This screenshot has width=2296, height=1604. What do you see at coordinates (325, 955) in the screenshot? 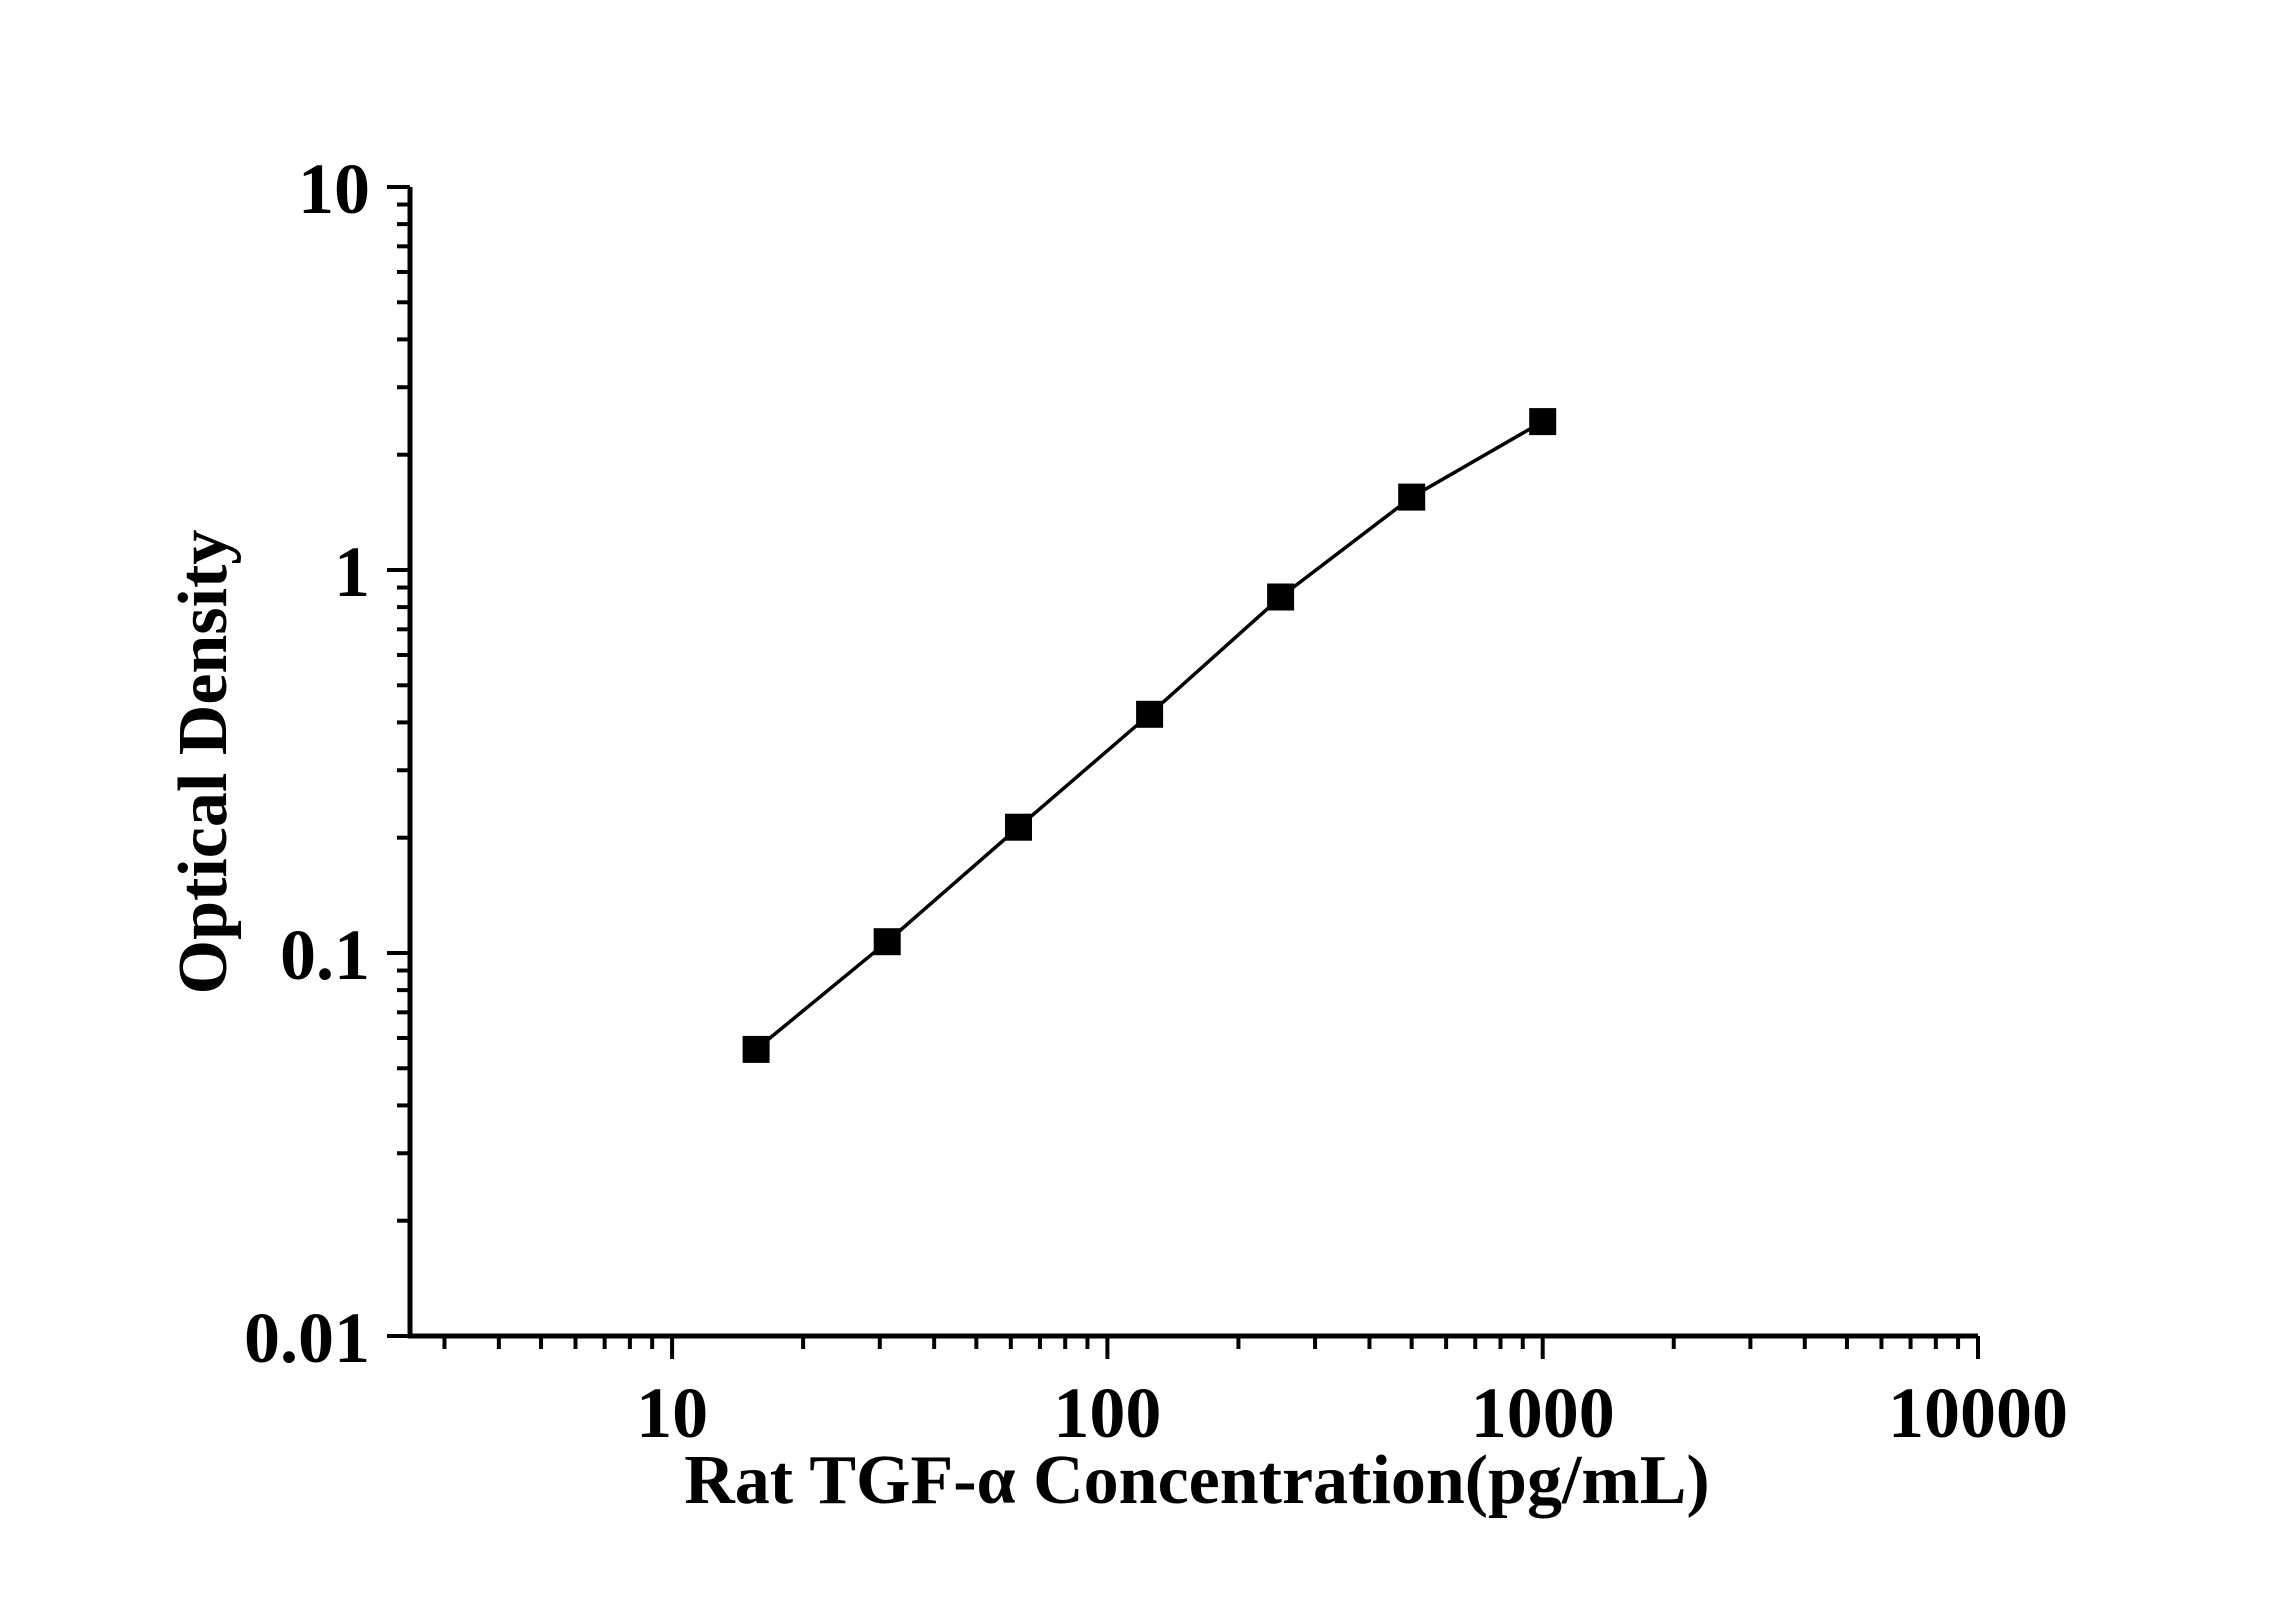
I see `y-tick-label: 0.1` at bounding box center [325, 955].